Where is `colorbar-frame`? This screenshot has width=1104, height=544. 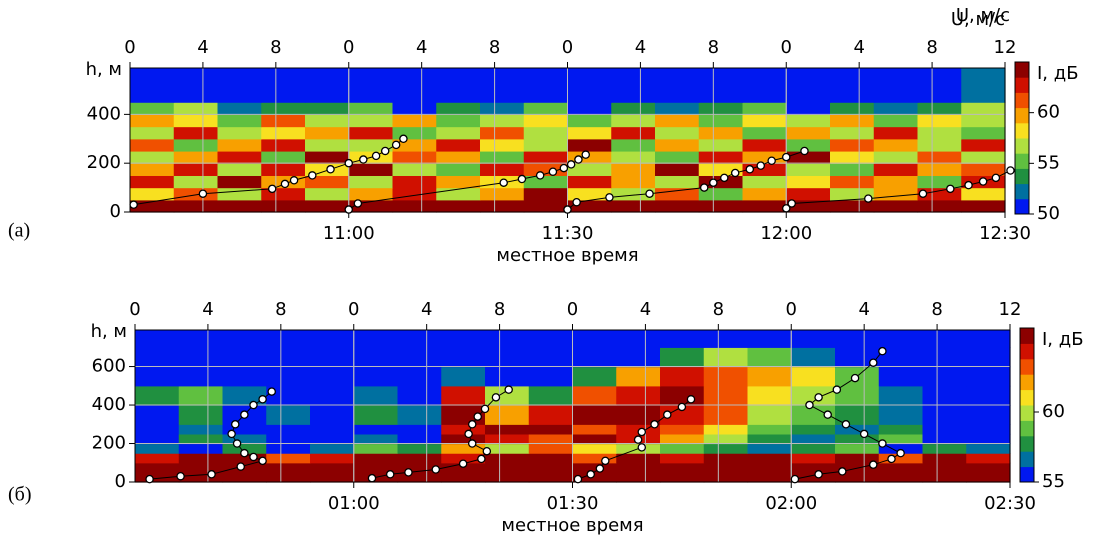
colorbar-frame is located at coordinates (1022, 138).